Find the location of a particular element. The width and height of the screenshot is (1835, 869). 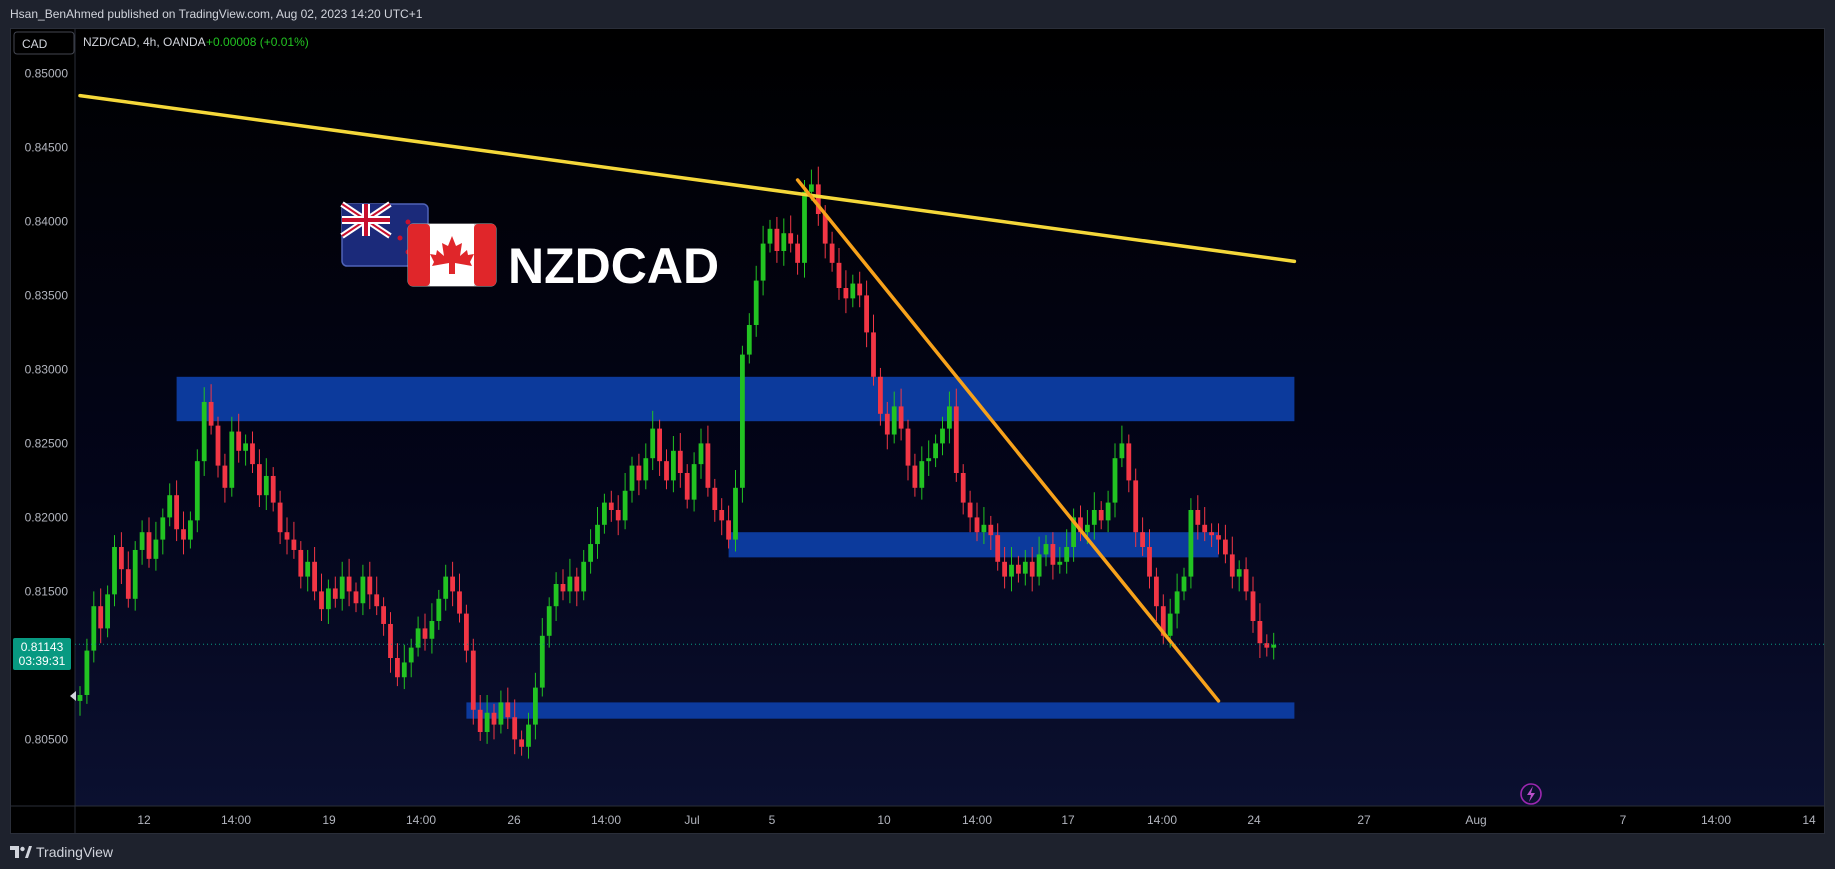

price-tick-label: 0.81500 is located at coordinates (47, 591).